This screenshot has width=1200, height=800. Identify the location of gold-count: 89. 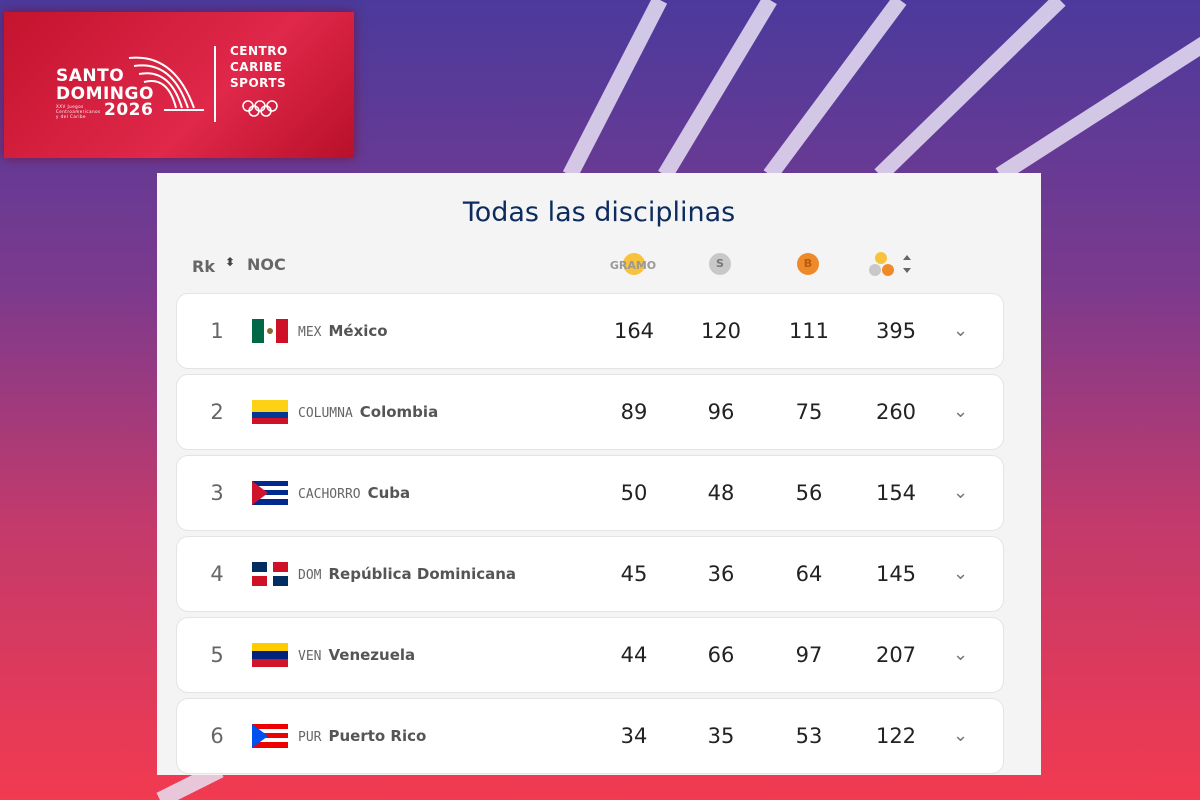
(634, 412).